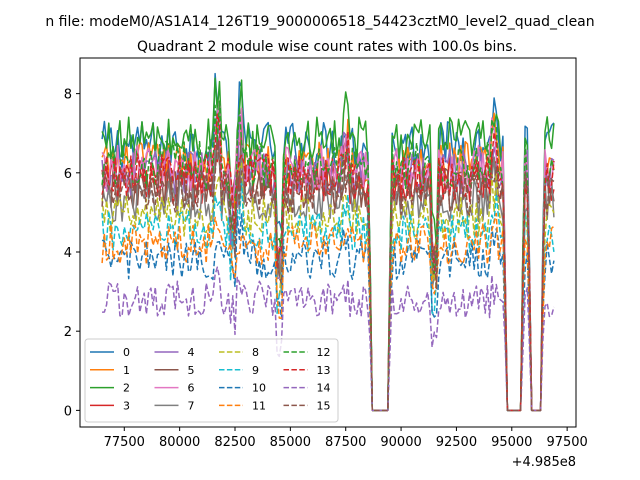 Image resolution: width=640 pixels, height=480 pixels. What do you see at coordinates (191, 370) in the screenshot?
I see `legend-label-5: 5` at bounding box center [191, 370].